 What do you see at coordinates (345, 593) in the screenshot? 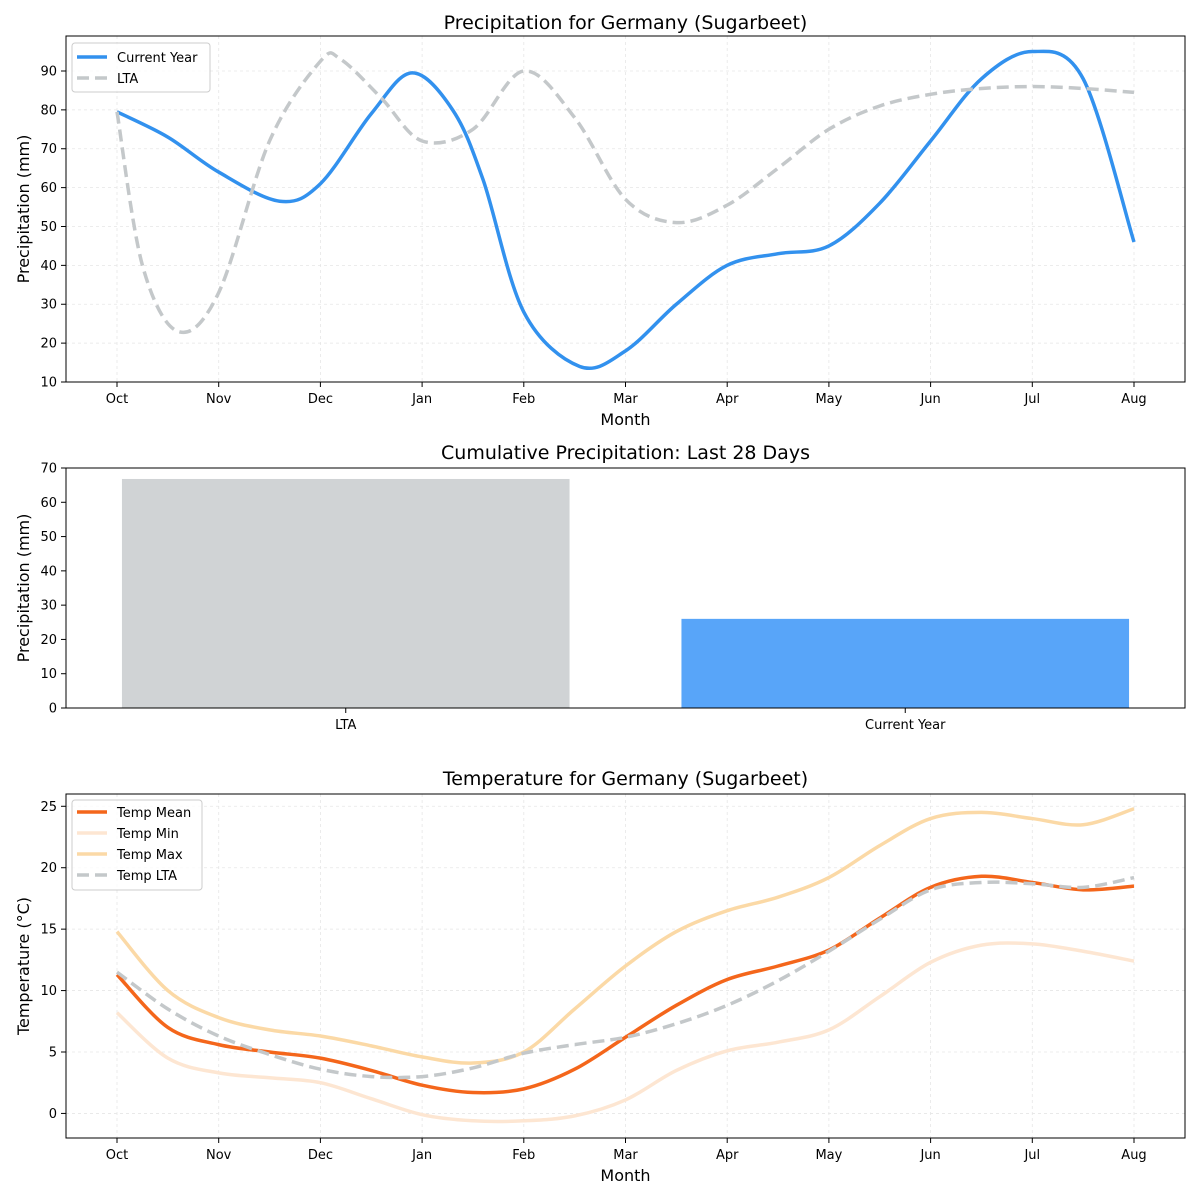
I see `bar-lta` at bounding box center [345, 593].